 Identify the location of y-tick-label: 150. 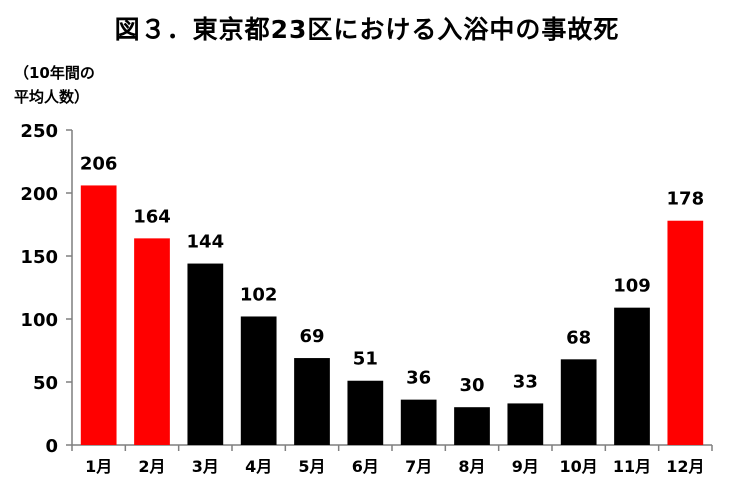
(39, 257).